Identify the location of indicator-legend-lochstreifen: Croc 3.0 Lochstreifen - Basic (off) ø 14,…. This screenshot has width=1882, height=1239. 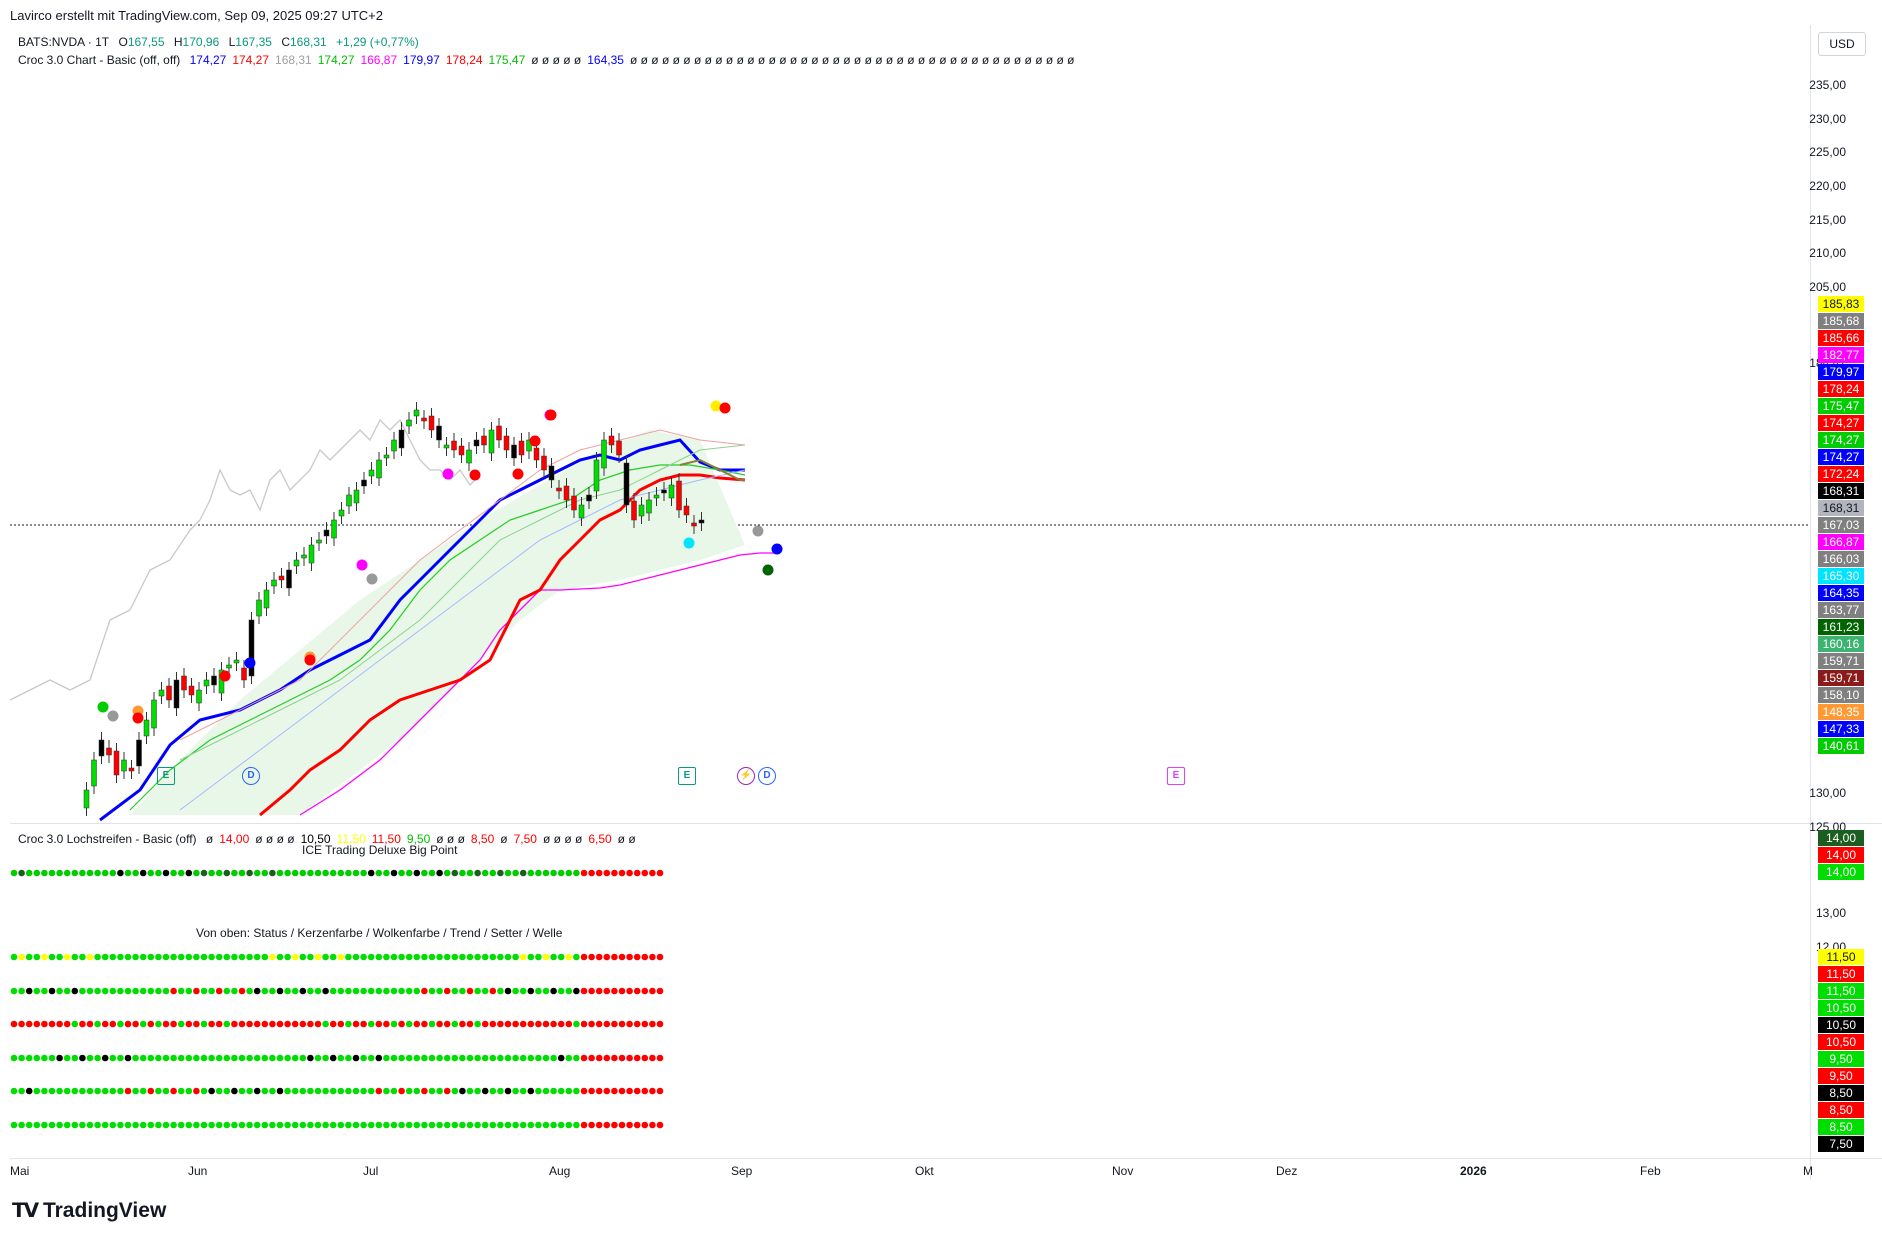
(330, 839).